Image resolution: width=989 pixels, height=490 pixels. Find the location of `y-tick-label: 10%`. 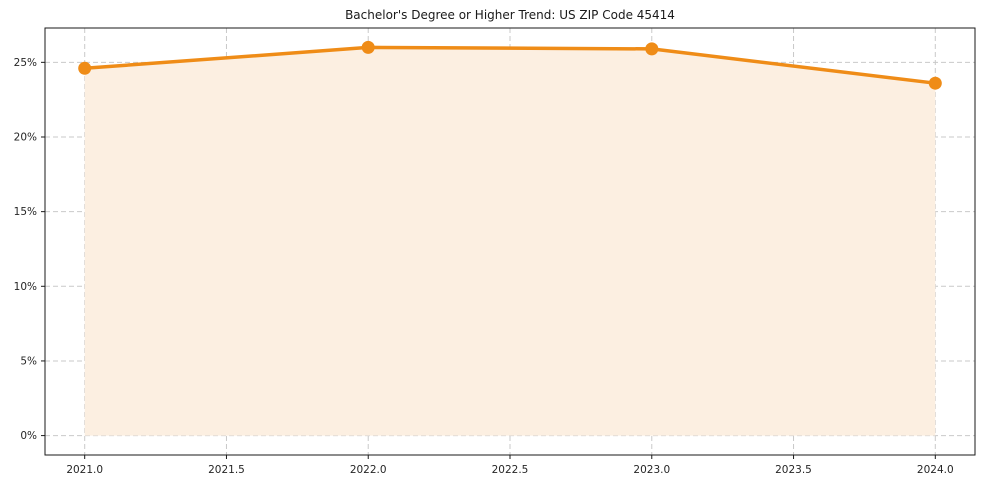

y-tick-label: 10% is located at coordinates (25, 287).